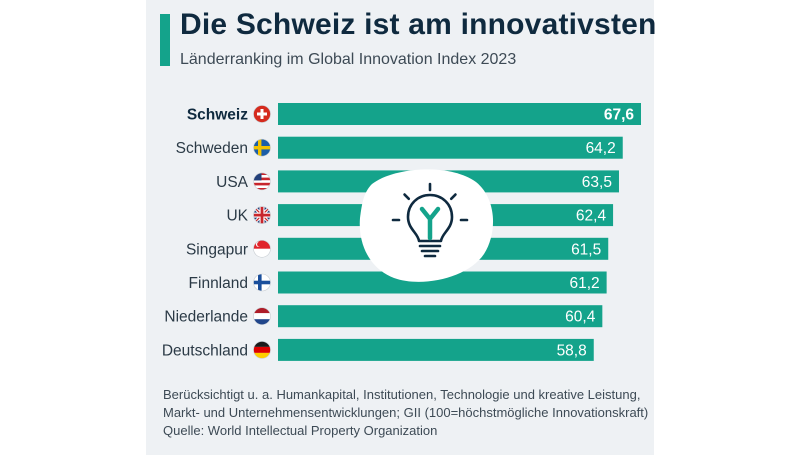  Describe the element at coordinates (262, 282) in the screenshot. I see `finland-flag-icon` at that location.